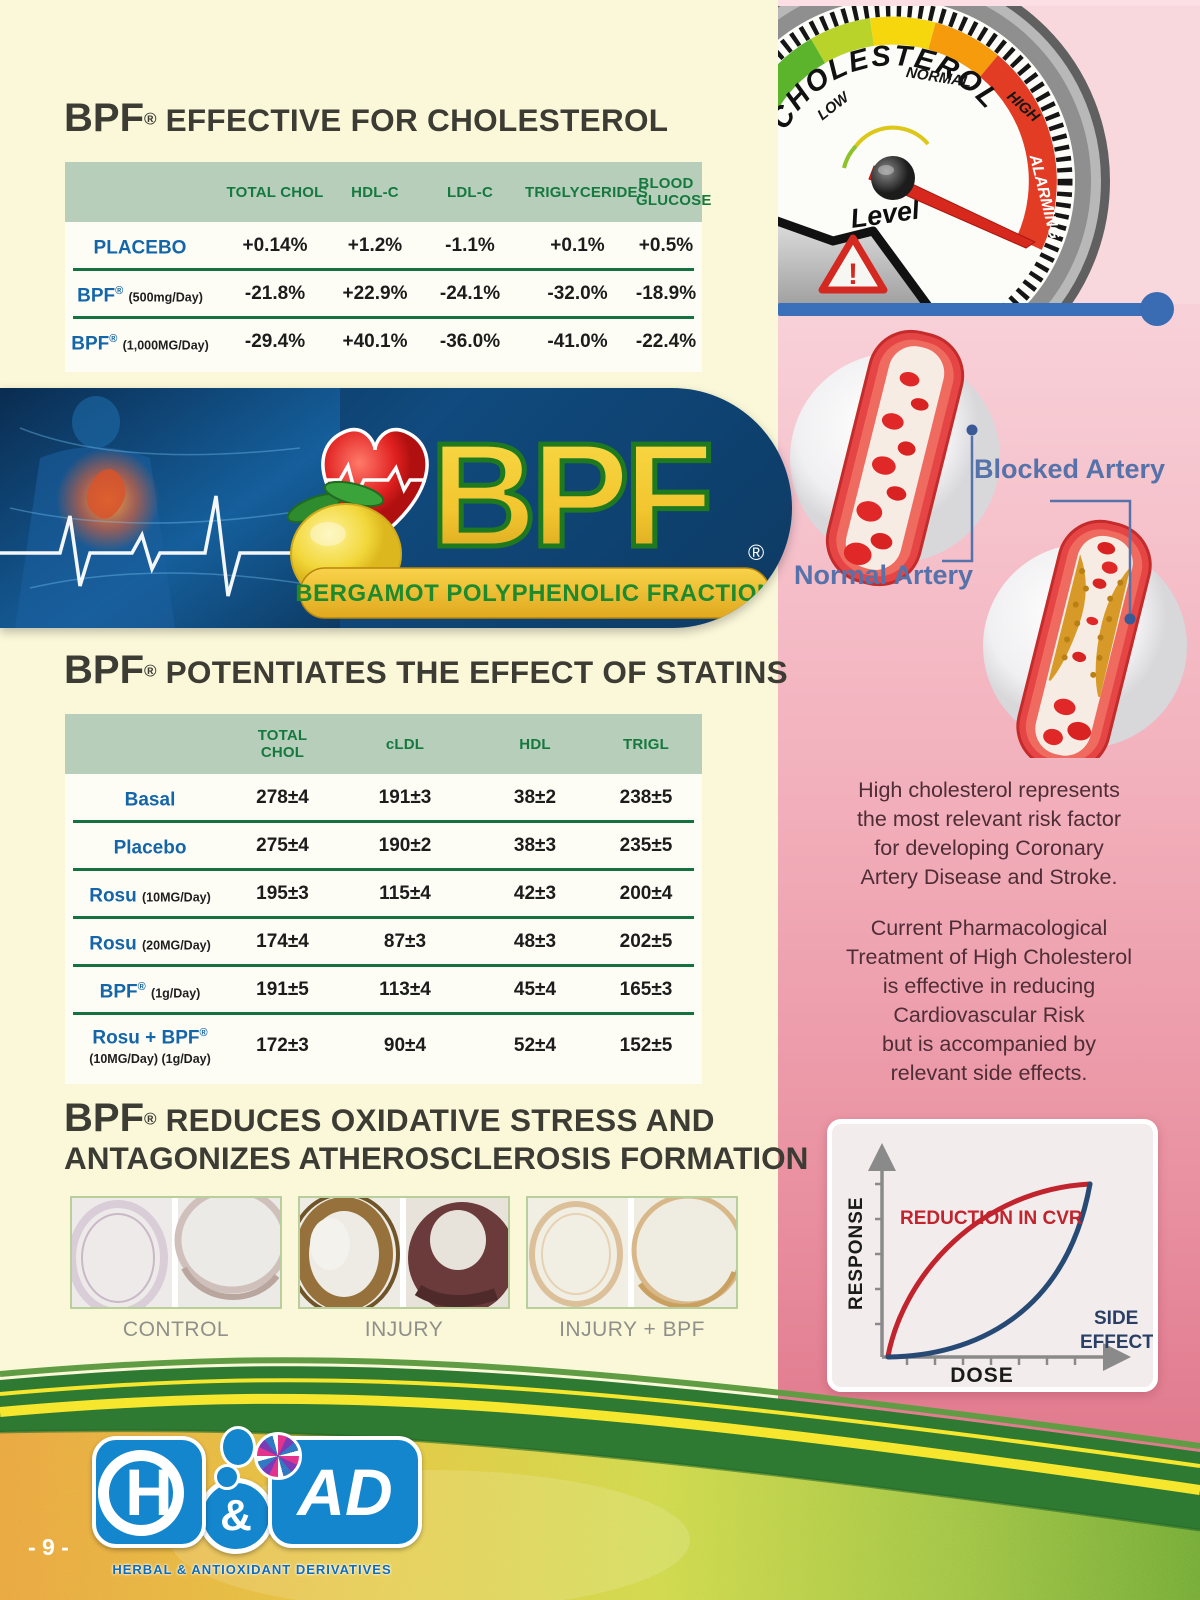 The image size is (1200, 1600). I want to click on cell: -21.8%, so click(275, 293).